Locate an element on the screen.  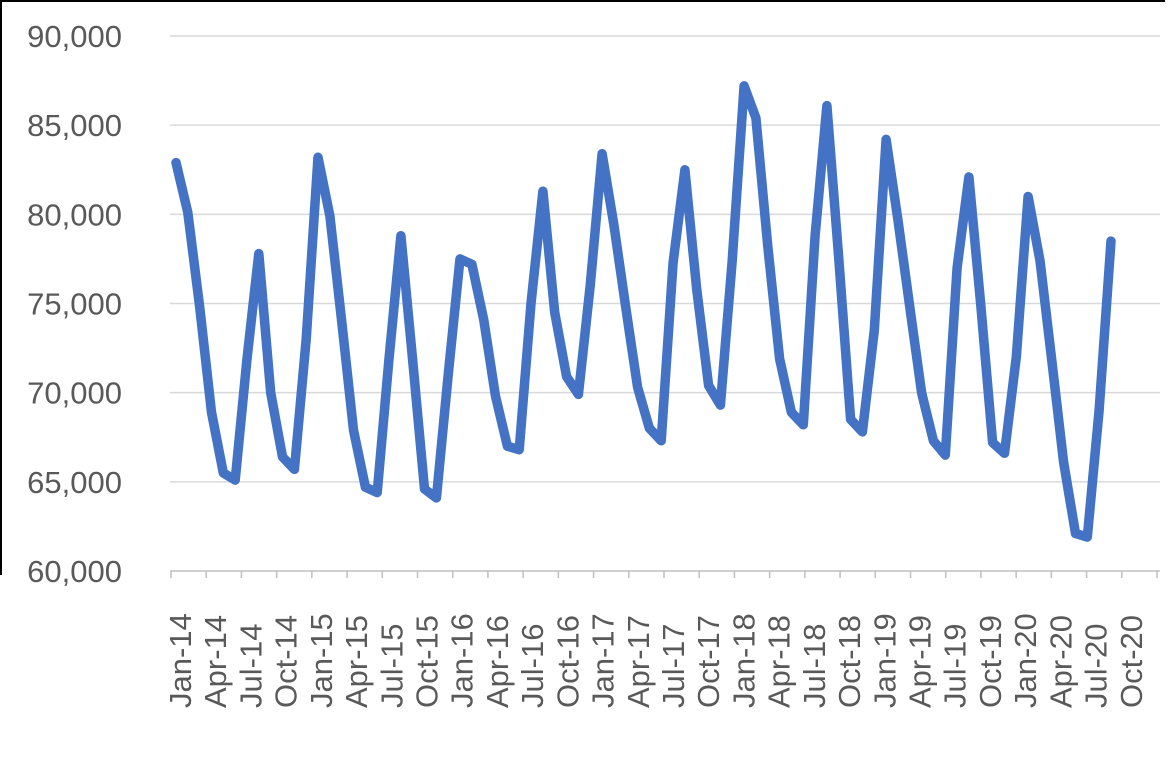
x-axis-label: Oct-15 is located at coordinates (427, 661).